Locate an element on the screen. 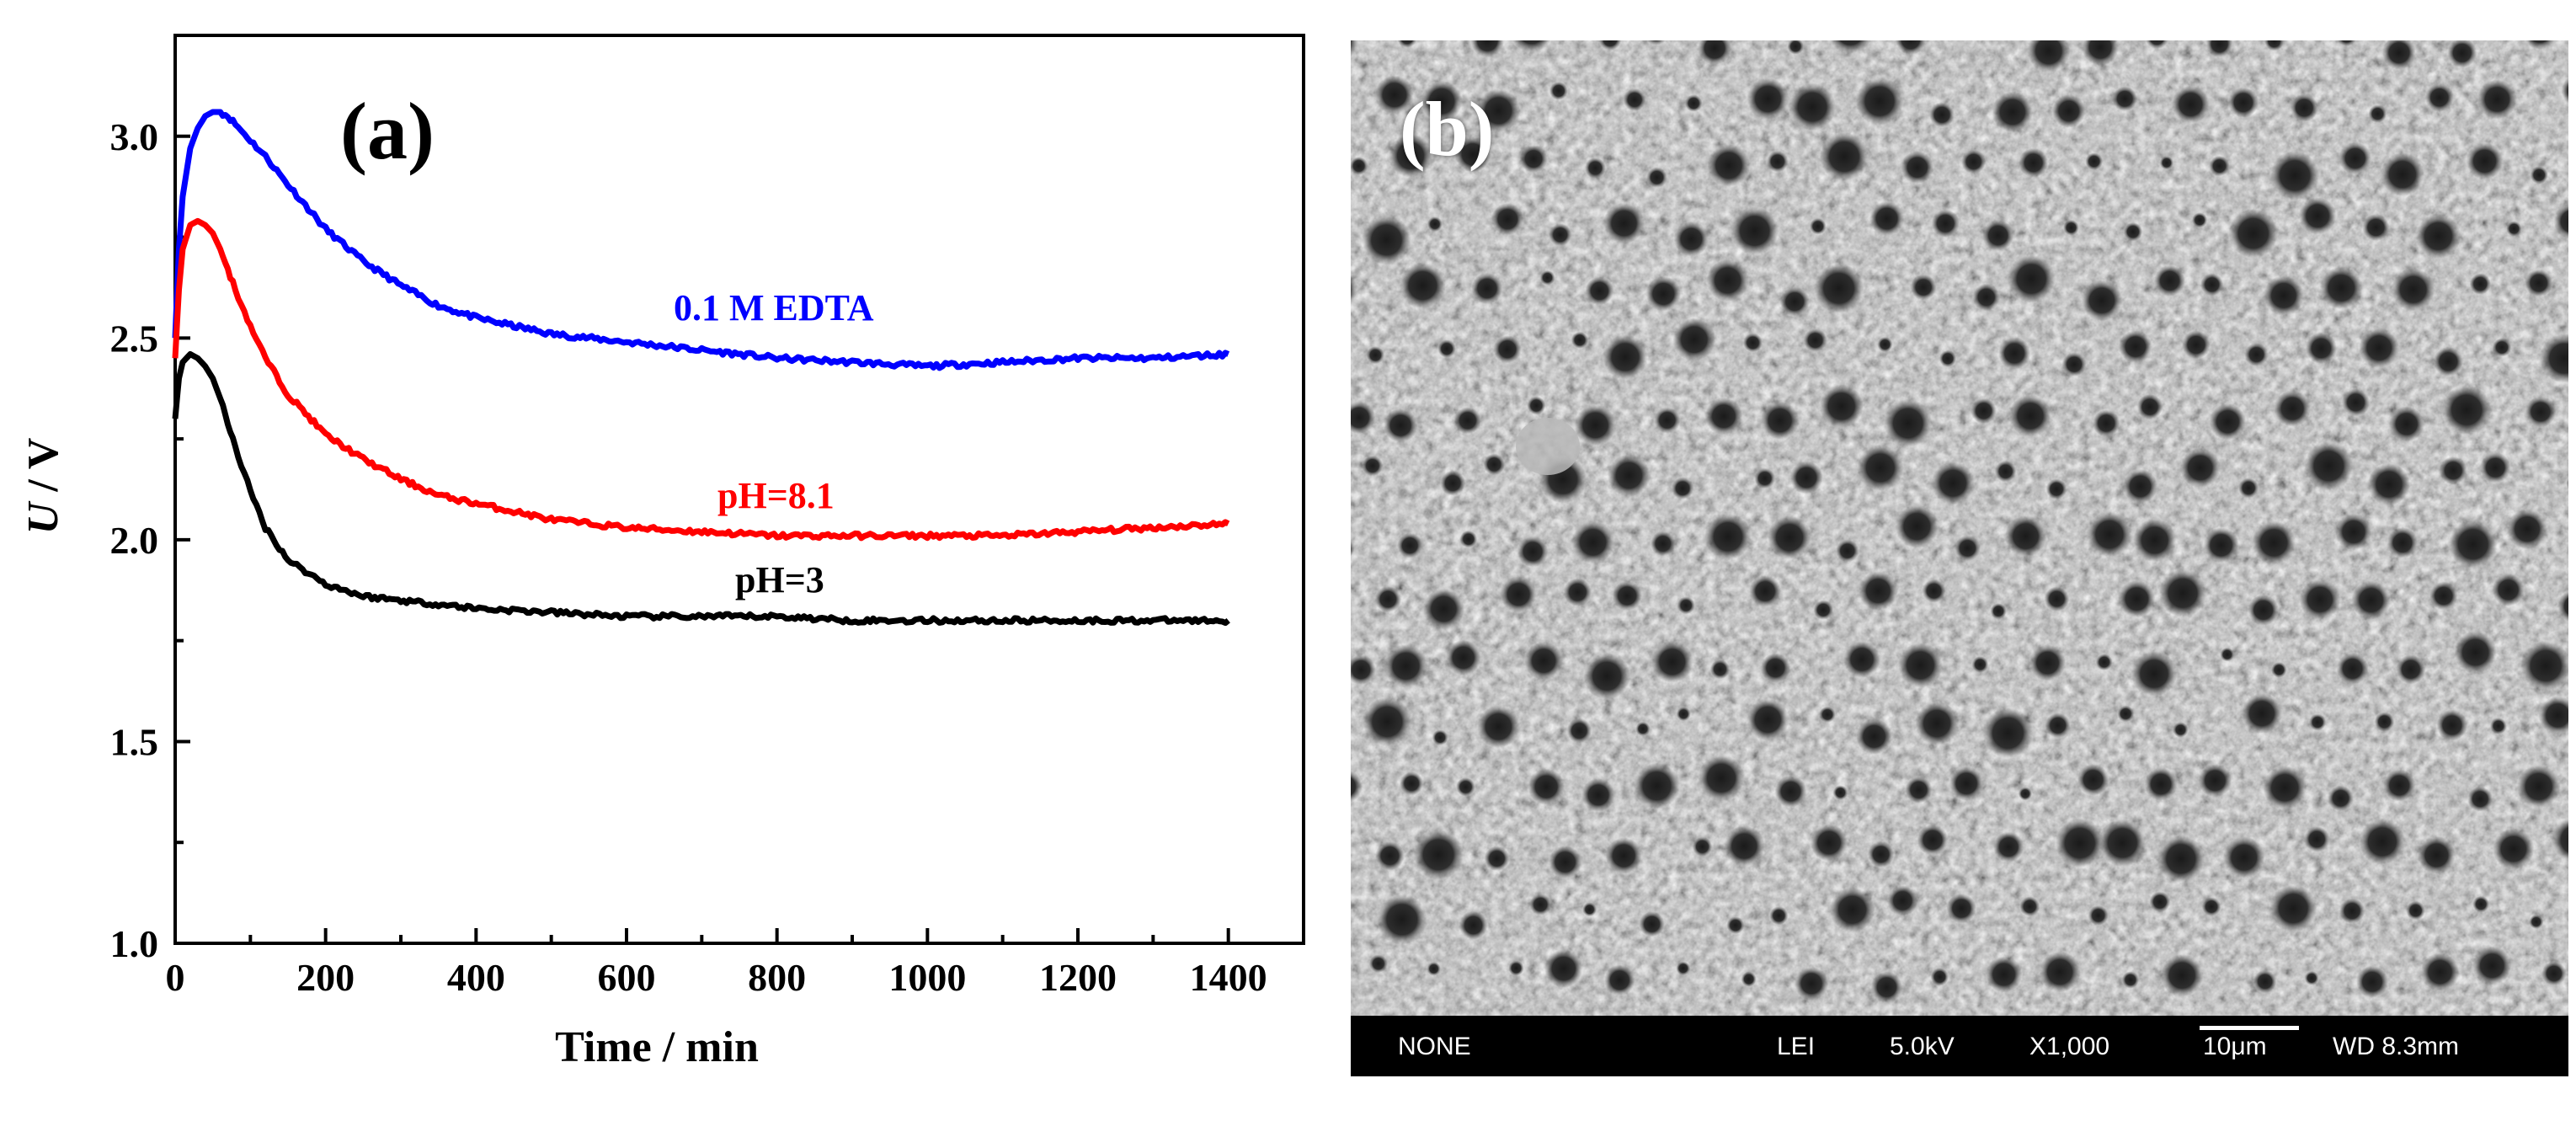 The image size is (2576, 1121). sem-detector: LEI is located at coordinates (1796, 1046).